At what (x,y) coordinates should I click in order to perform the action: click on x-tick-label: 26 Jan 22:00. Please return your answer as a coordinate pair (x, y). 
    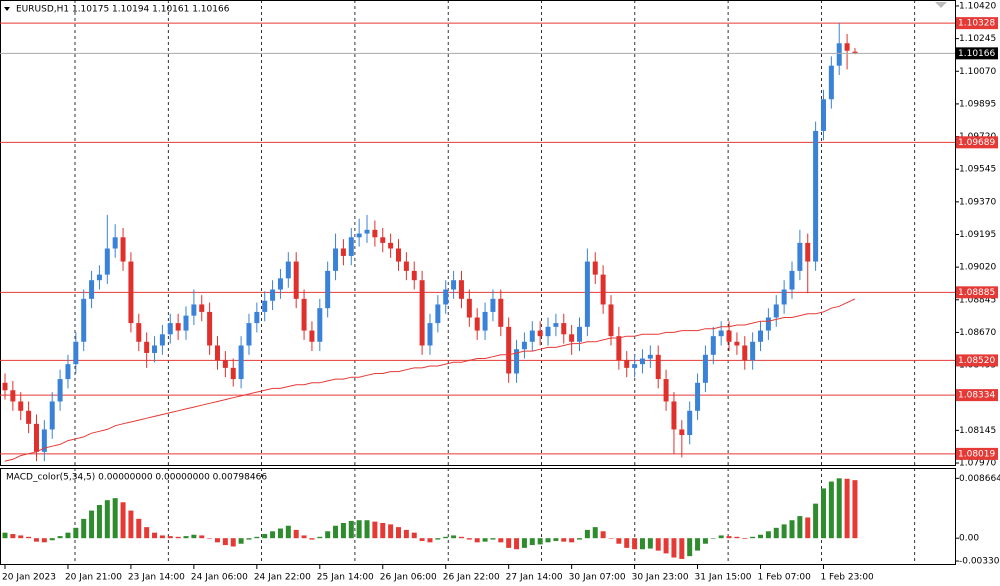
    Looking at the image, I should click on (471, 578).